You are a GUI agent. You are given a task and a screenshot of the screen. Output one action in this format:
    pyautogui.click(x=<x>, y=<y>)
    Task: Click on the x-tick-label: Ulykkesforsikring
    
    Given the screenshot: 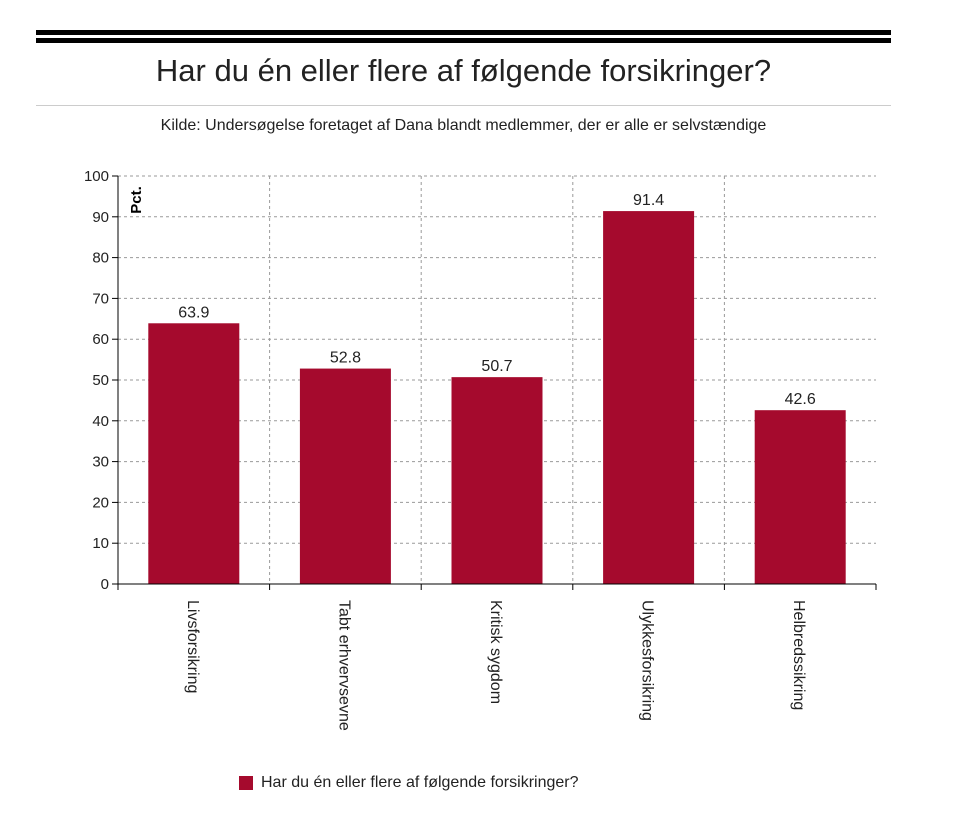 What is the action you would take?
    pyautogui.click(x=647, y=660)
    